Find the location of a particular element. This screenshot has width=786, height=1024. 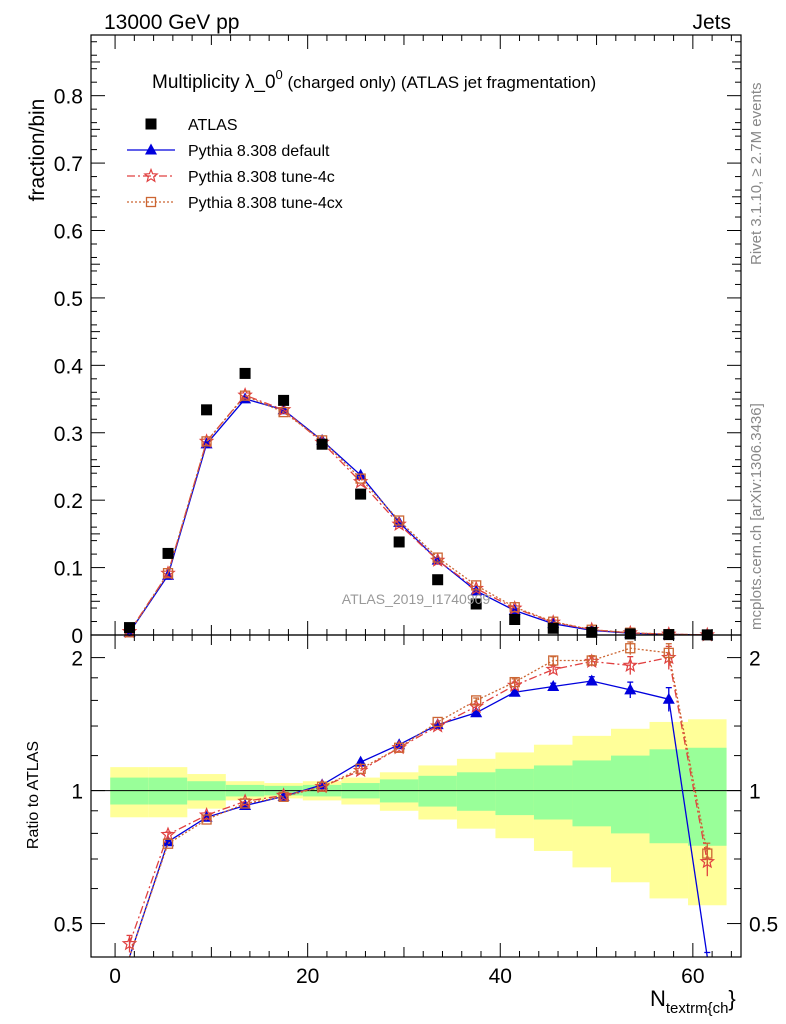

x-axis-label: Ntextrm{ch} is located at coordinates (693, 1001).